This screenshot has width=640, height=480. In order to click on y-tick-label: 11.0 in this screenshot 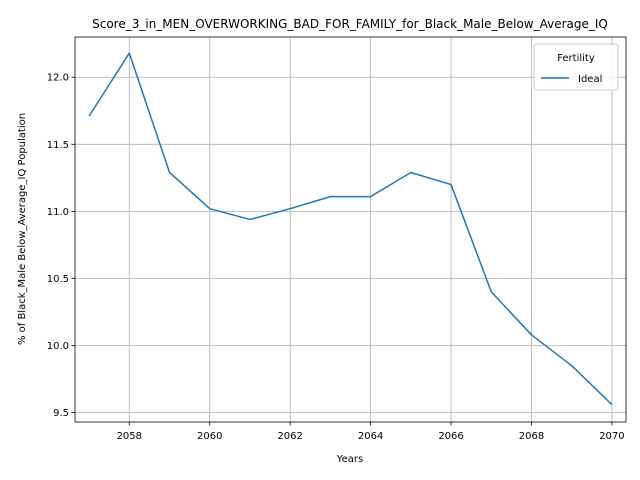, I will do `click(58, 212)`.